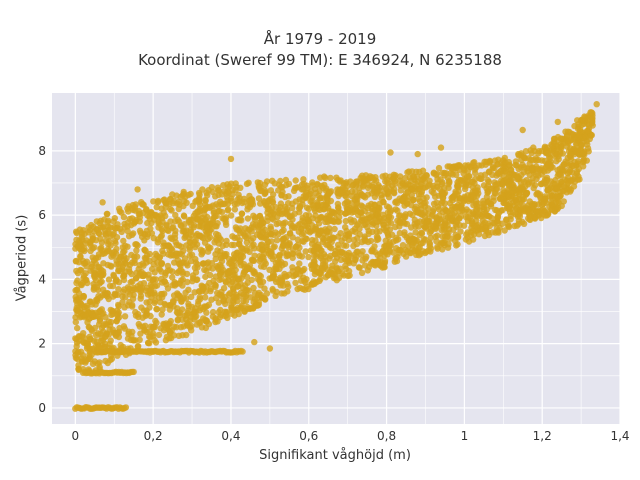  What do you see at coordinates (42, 279) in the screenshot?
I see `y-tick-label: 4` at bounding box center [42, 279].